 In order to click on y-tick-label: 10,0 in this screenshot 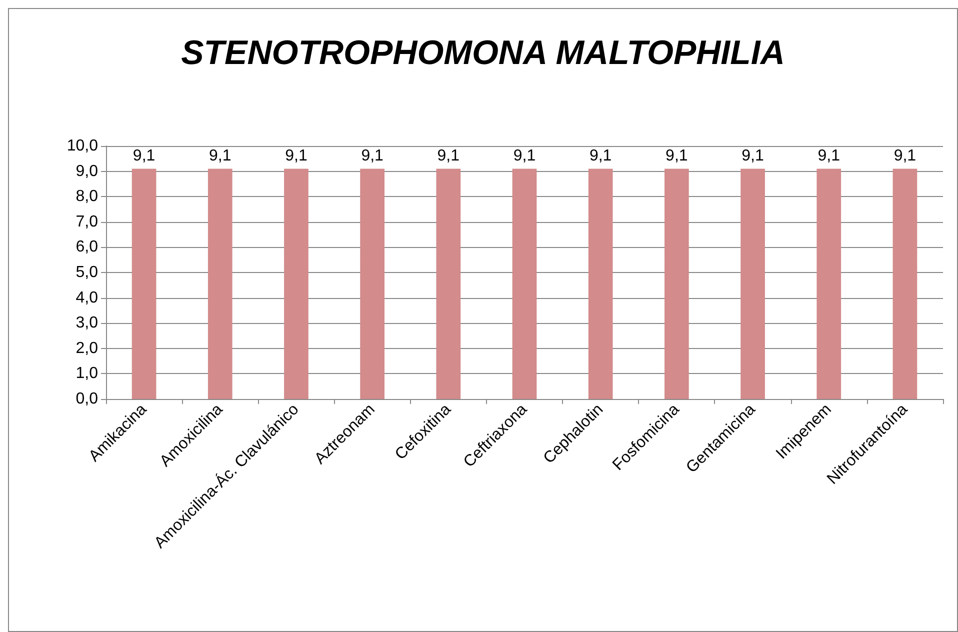, I will do `click(82, 146)`.